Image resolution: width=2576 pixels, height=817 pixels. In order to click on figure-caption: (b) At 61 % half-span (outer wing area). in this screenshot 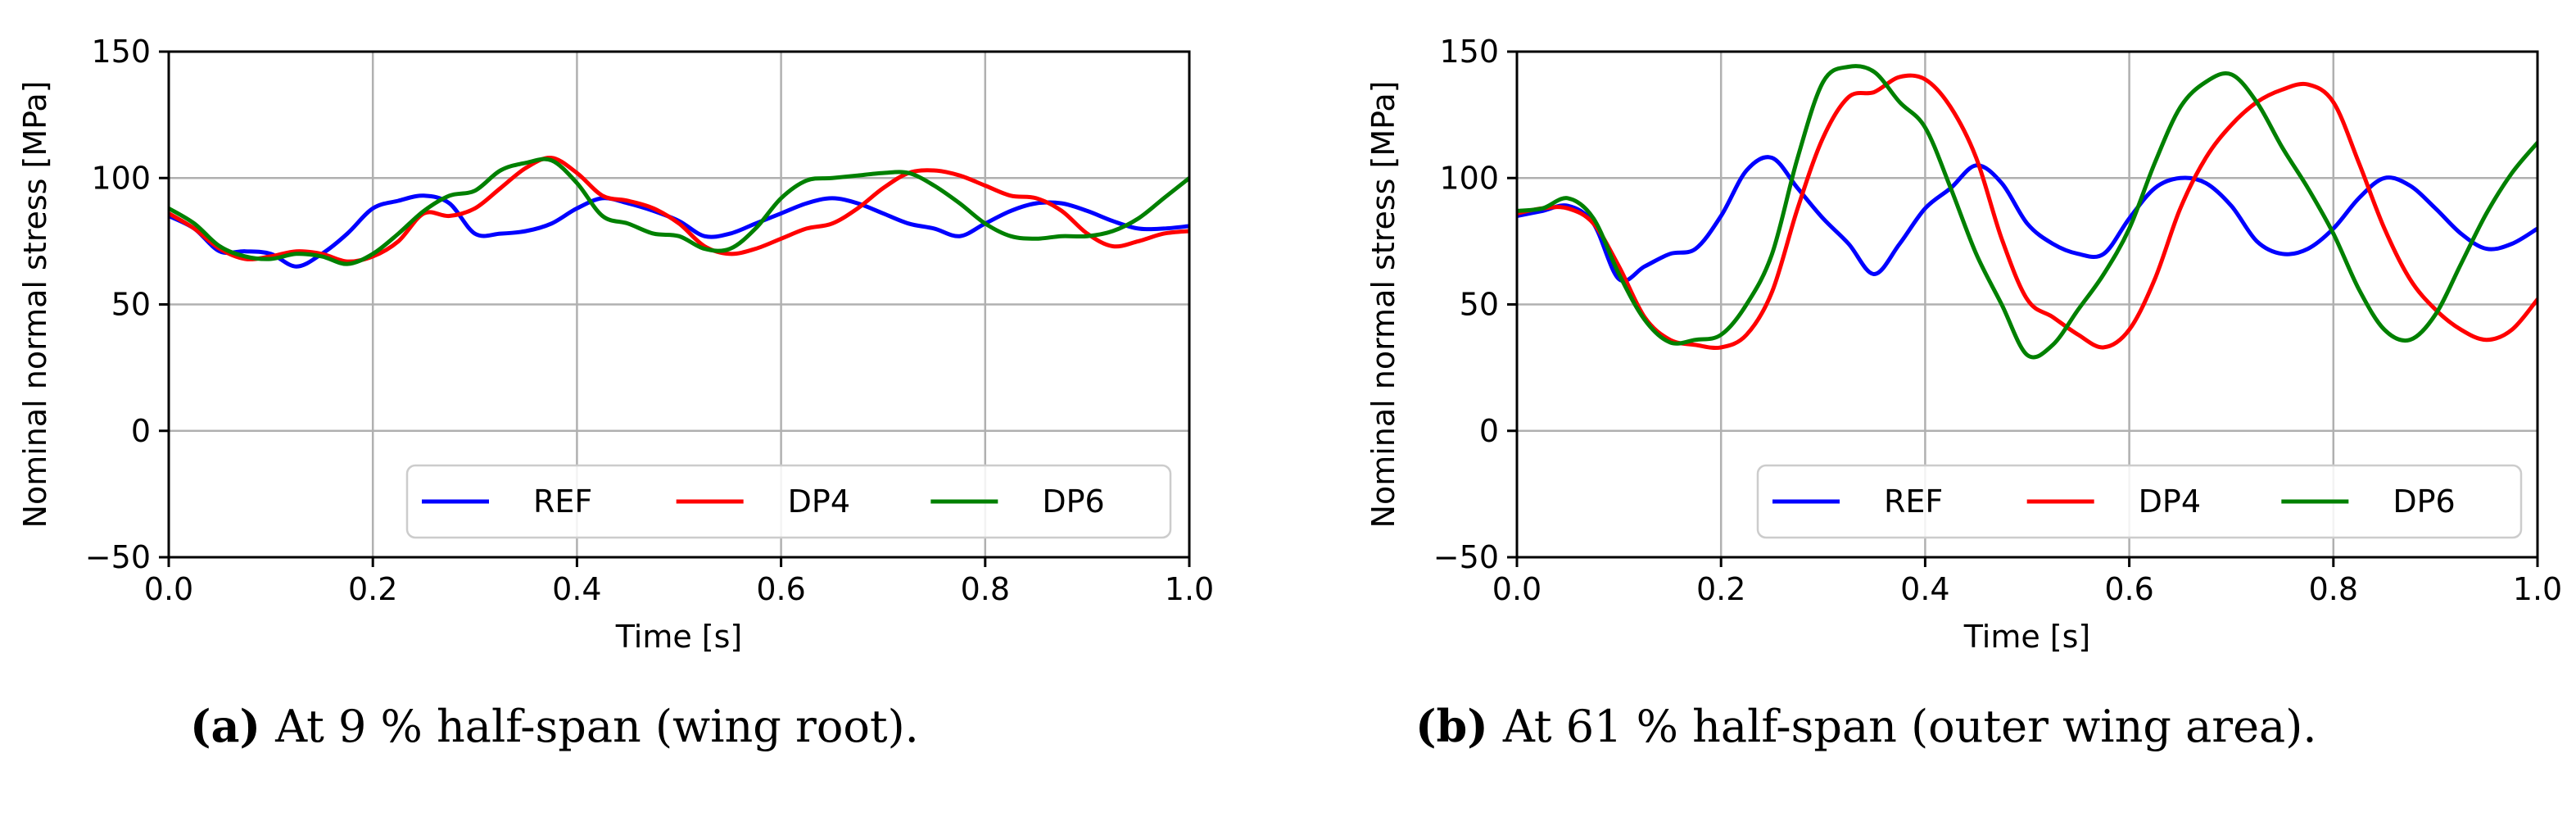, I will do `click(1865, 726)`.